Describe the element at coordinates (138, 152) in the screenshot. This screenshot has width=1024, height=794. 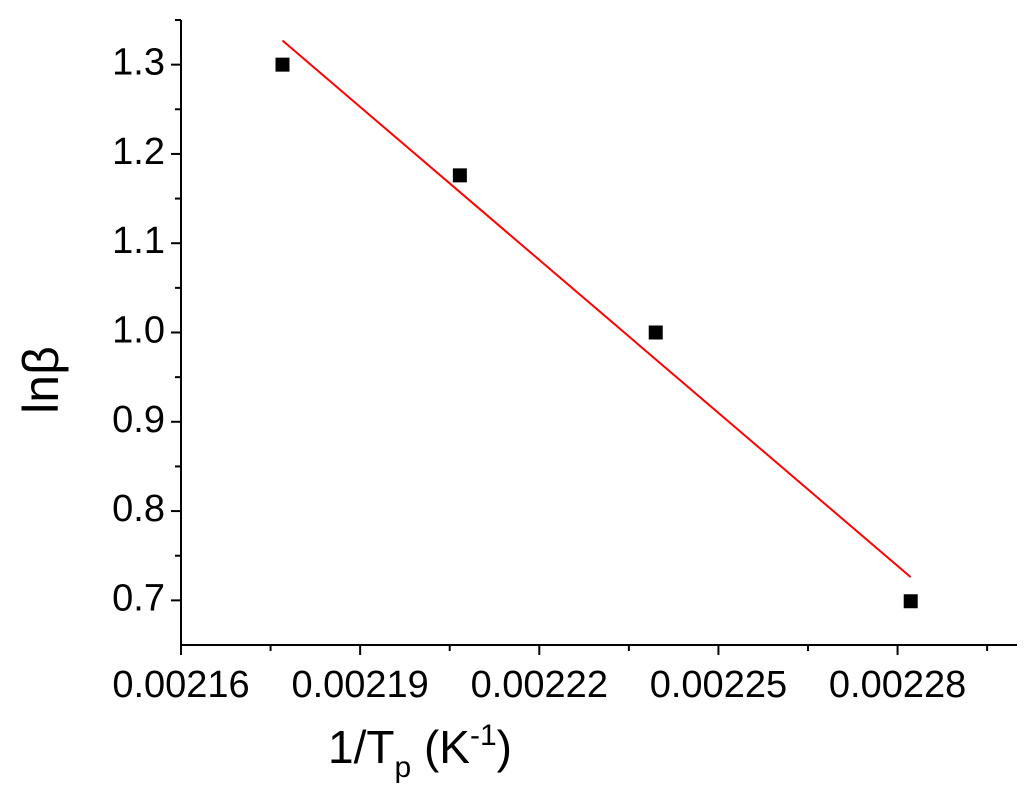
I see `y-tick-label: 1.2` at that location.